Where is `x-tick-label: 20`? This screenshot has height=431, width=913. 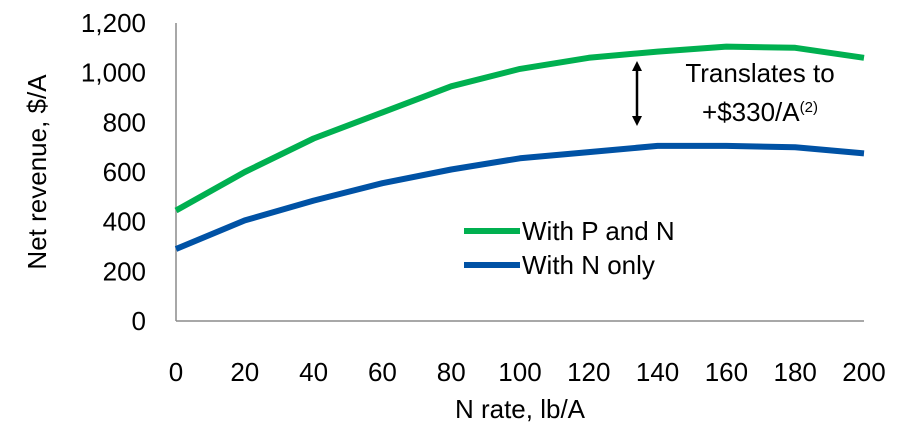
x-tick-label: 20 is located at coordinates (244, 372).